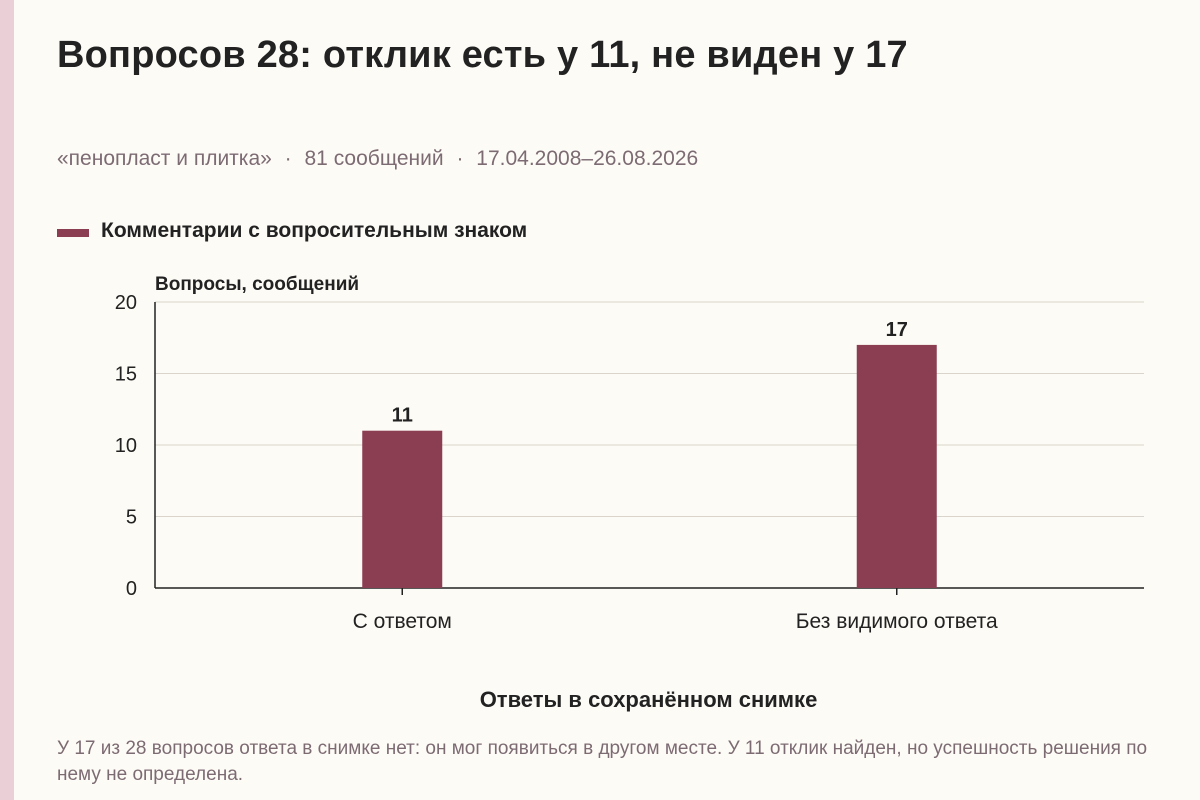 This screenshot has width=1200, height=800. I want to click on bar-without-answer, so click(896, 466).